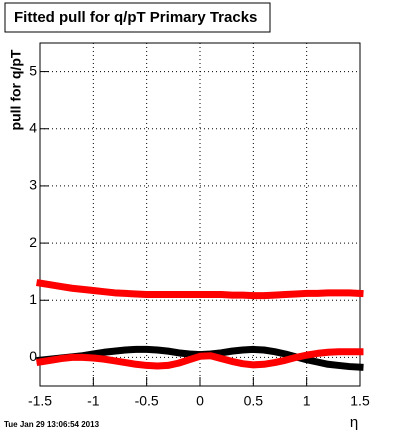  I want to click on x-tick-label: 1.5, so click(360, 401).